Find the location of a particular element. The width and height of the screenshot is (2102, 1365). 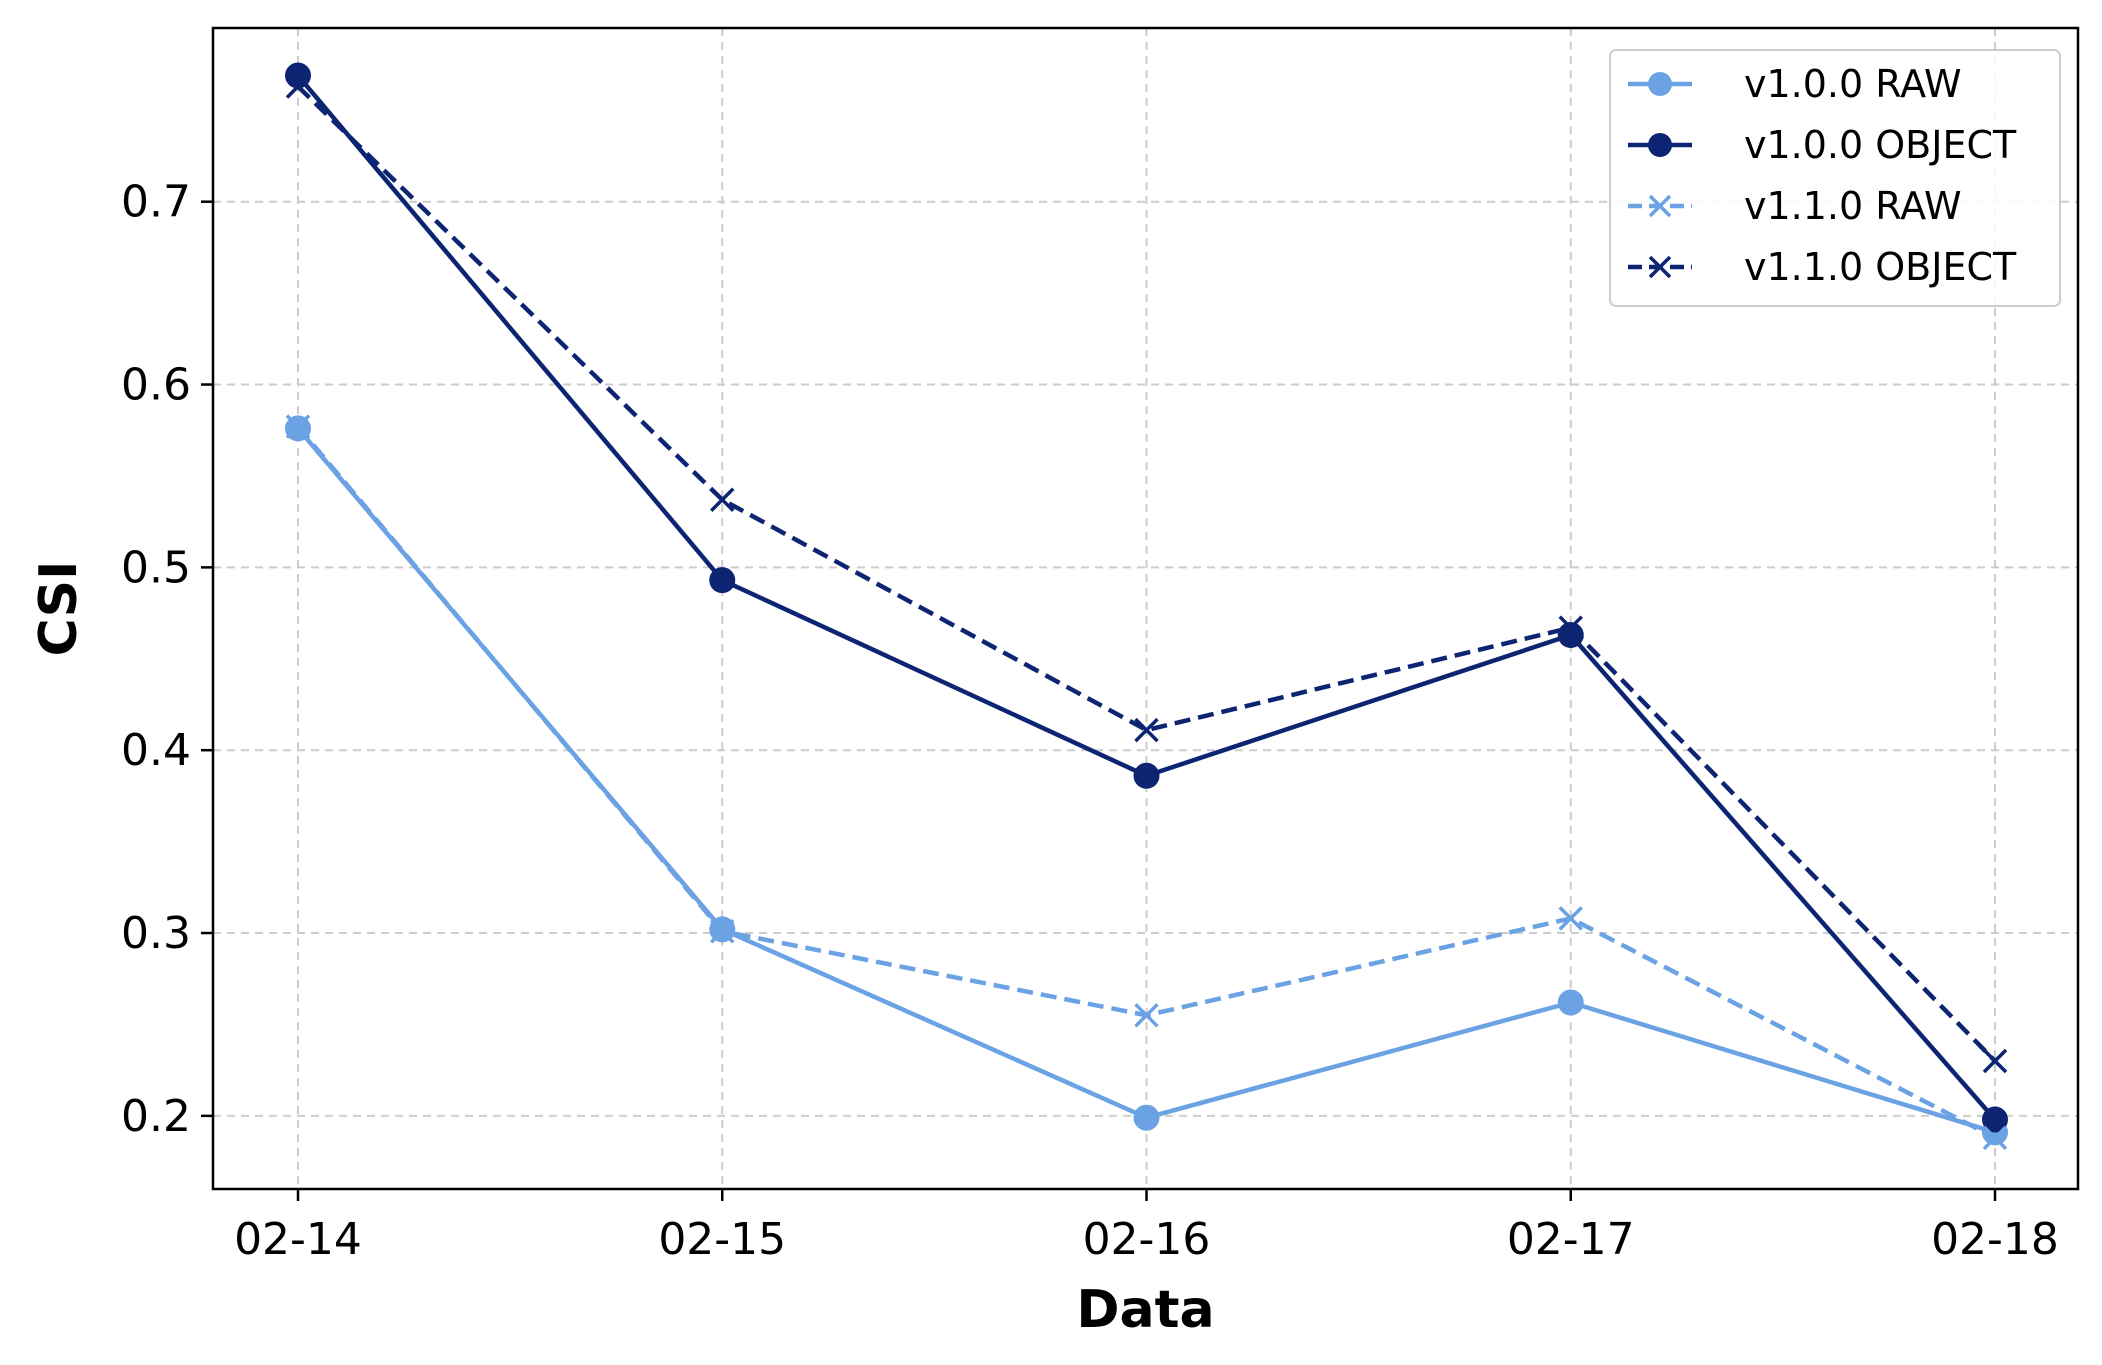

legend-item: v1.0.0 RAW is located at coordinates (1795, 84).